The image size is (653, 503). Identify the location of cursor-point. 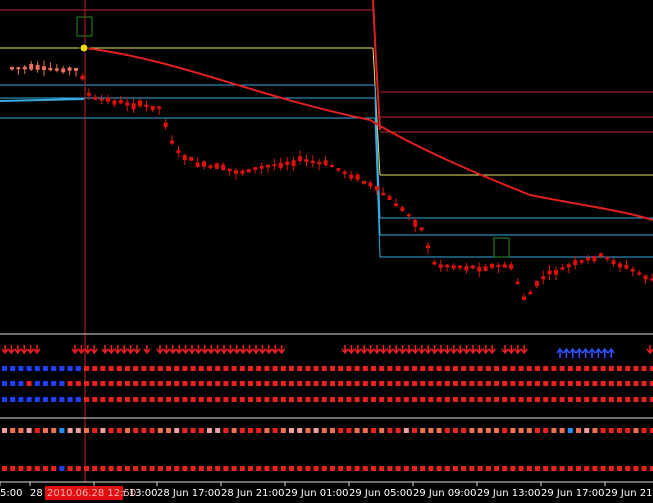
(84, 48).